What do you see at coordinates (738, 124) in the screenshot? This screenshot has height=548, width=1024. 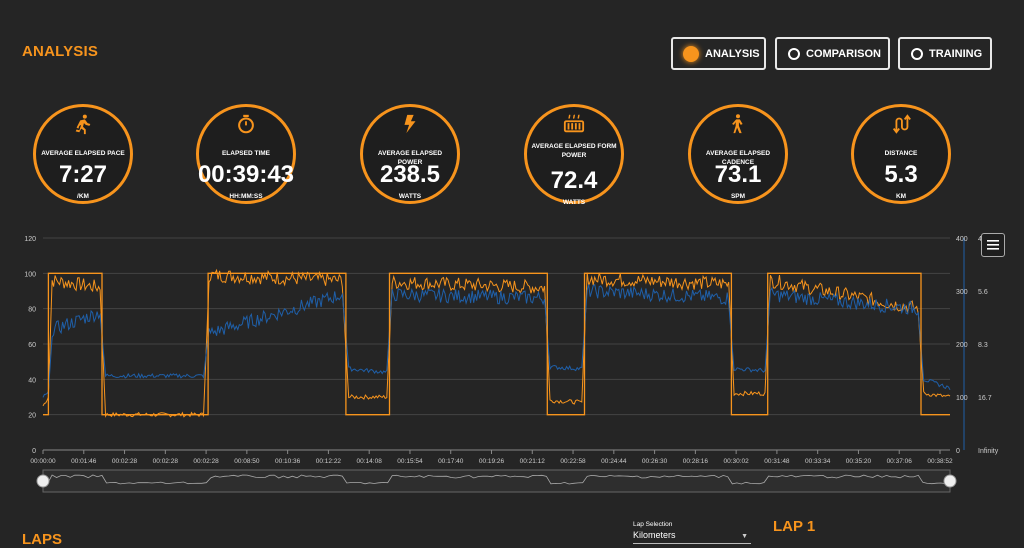 I see `walking-icon` at bounding box center [738, 124].